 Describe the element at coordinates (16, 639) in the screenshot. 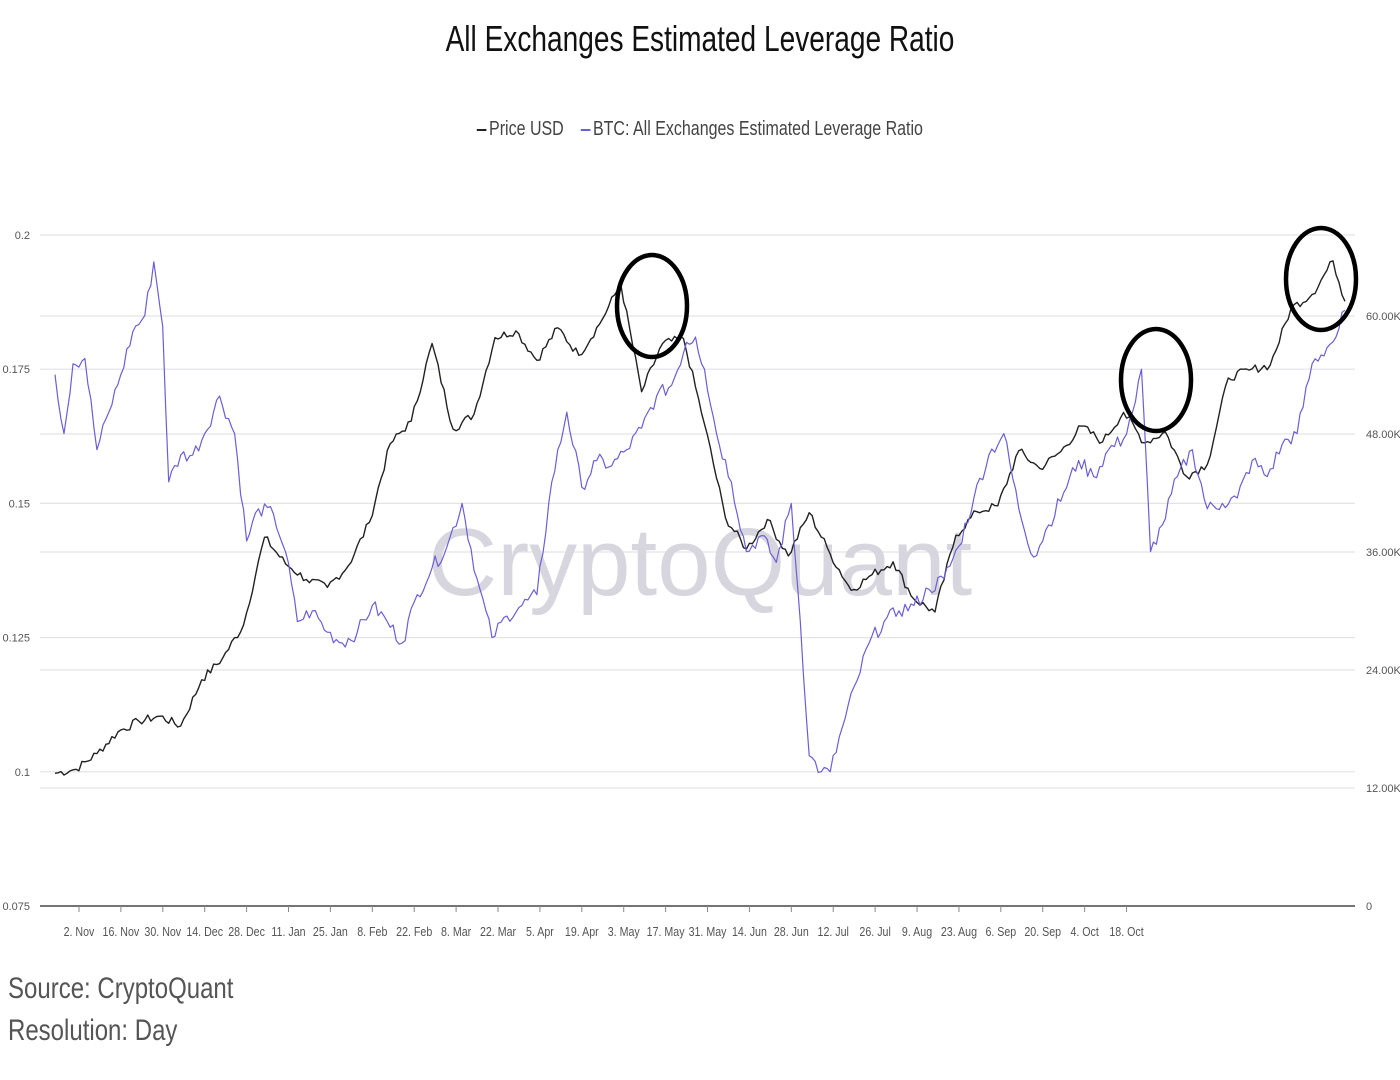

I see `left-tick-label: 0.125` at that location.